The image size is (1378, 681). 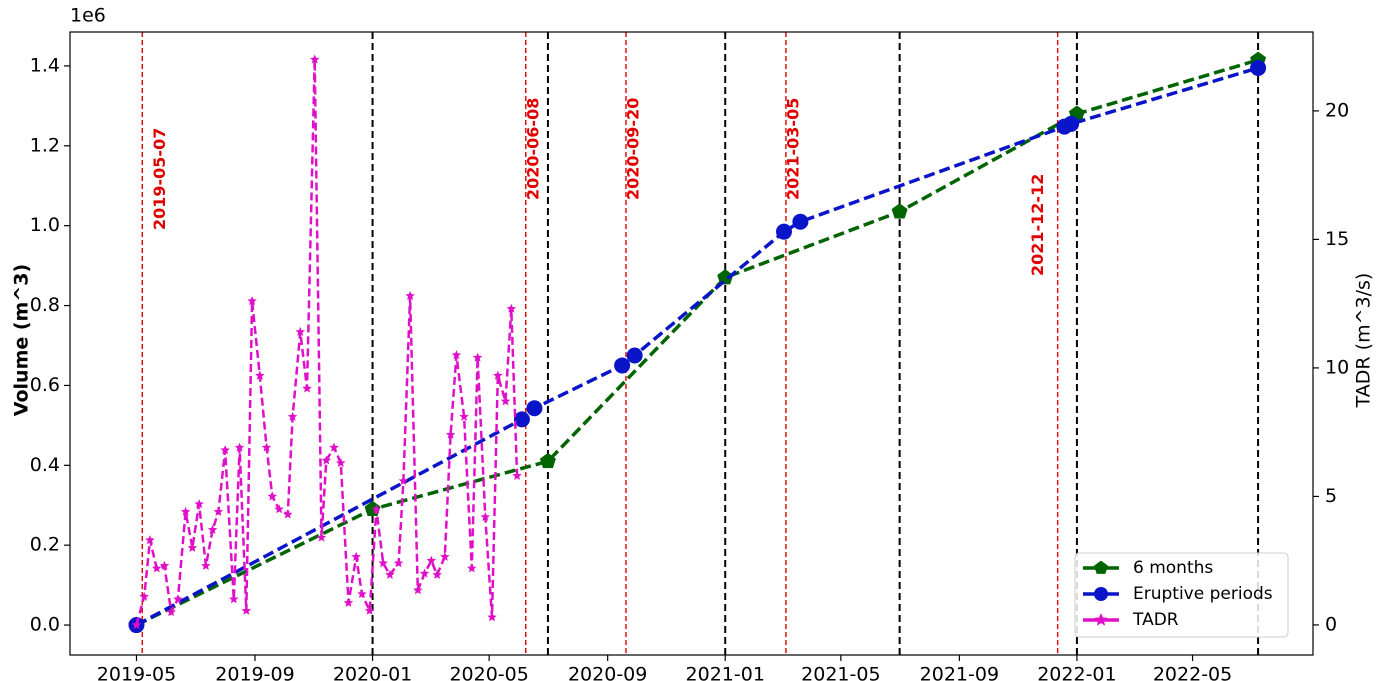 What do you see at coordinates (792, 149) in the screenshot?
I see `event-label: 2021-03-05` at bounding box center [792, 149].